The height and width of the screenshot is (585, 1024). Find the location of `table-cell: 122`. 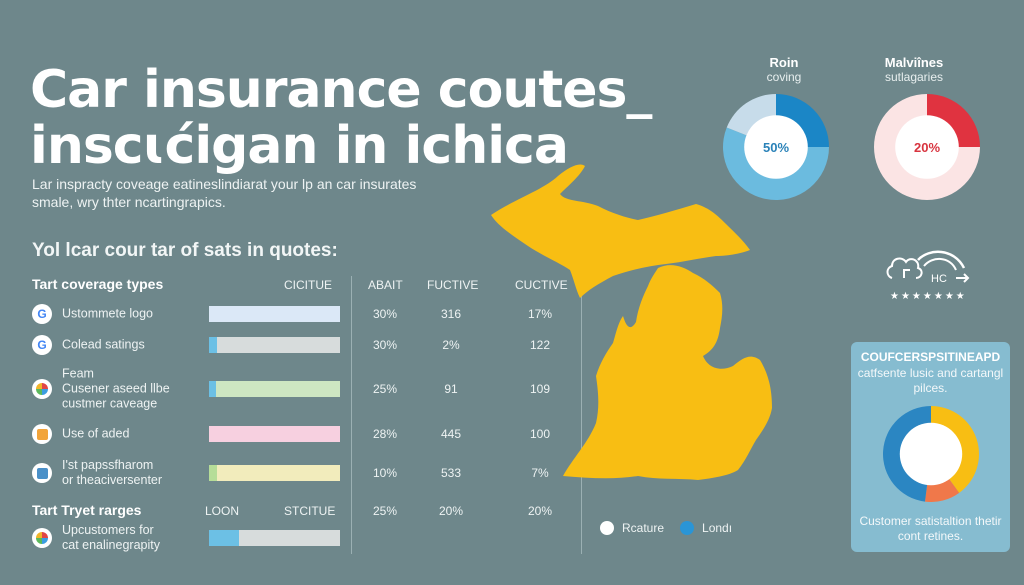

table-cell: 122 is located at coordinates (540, 345).